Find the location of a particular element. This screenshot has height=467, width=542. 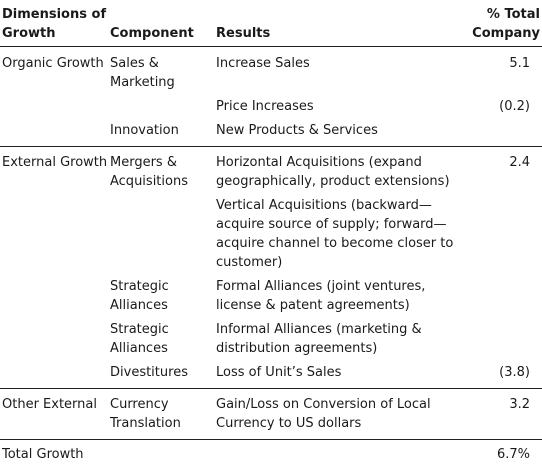

result-cell: Increase Sales is located at coordinates (339, 70).